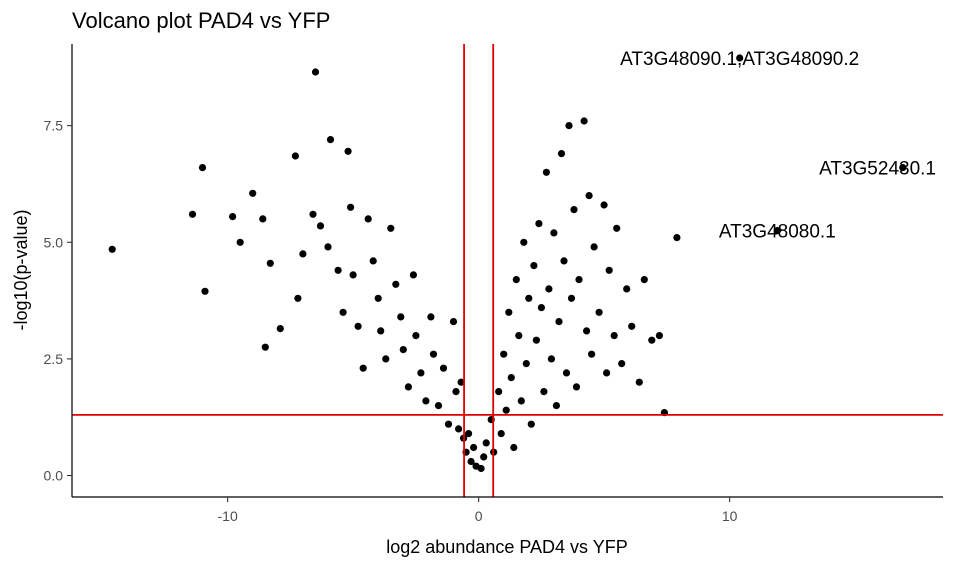 This screenshot has height=564, width=954. What do you see at coordinates (730, 516) in the screenshot?
I see `x-tick-label: 10` at bounding box center [730, 516].